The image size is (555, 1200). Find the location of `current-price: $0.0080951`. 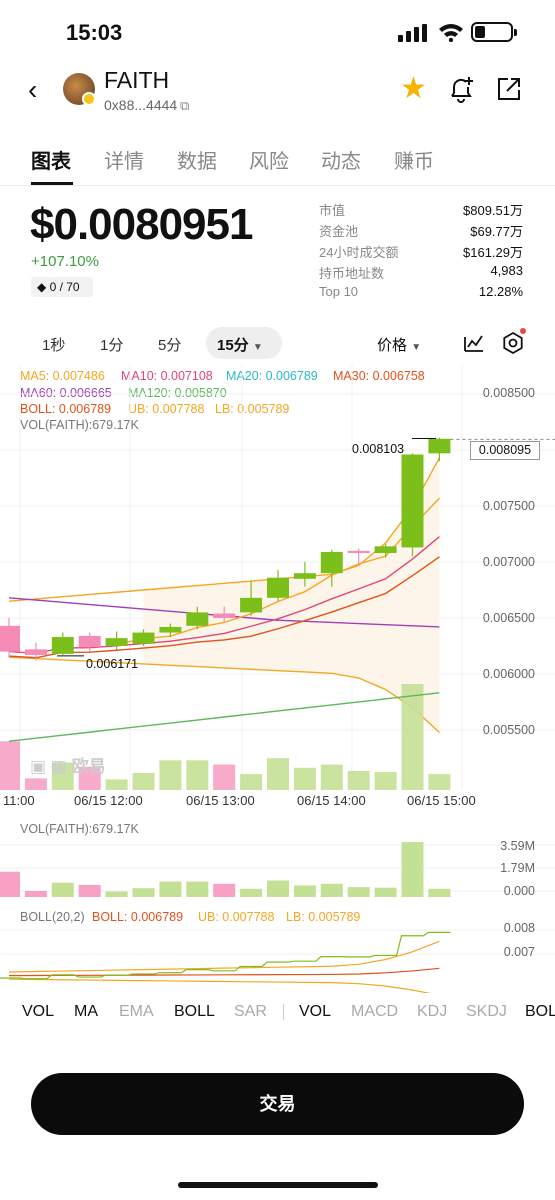

current-price: $0.0080951 is located at coordinates (141, 224).